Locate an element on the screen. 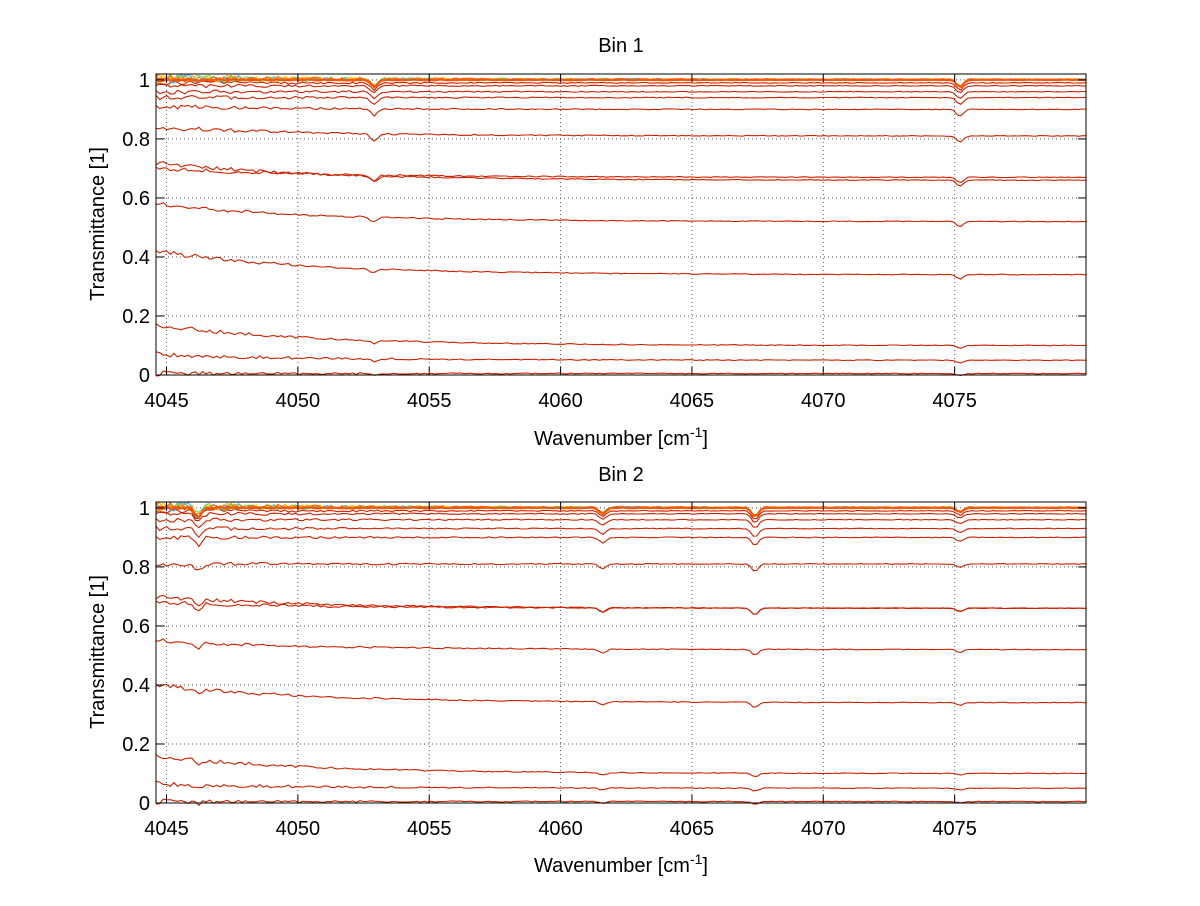 This screenshot has height=906, width=1200. chart-title: Bin 2 is located at coordinates (621, 475).